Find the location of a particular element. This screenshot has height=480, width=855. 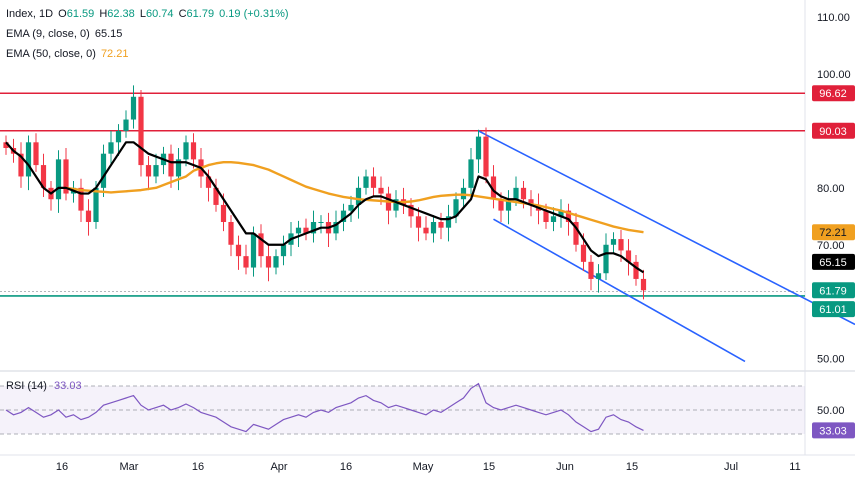

low-value: 60.74 is located at coordinates (159, 14).